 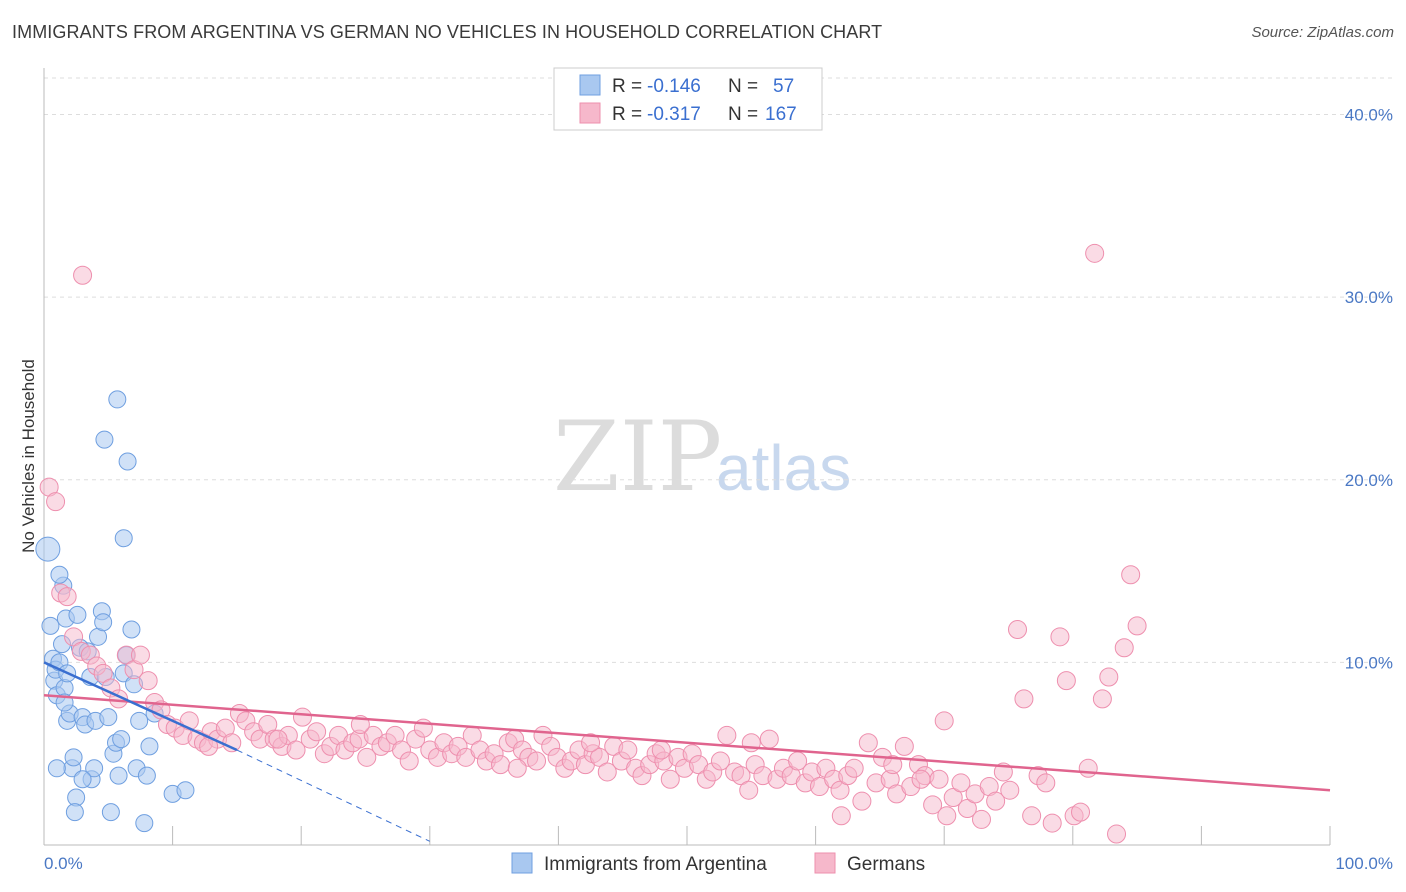 I want to click on argentina-trend-line, so click(x=140, y=706).